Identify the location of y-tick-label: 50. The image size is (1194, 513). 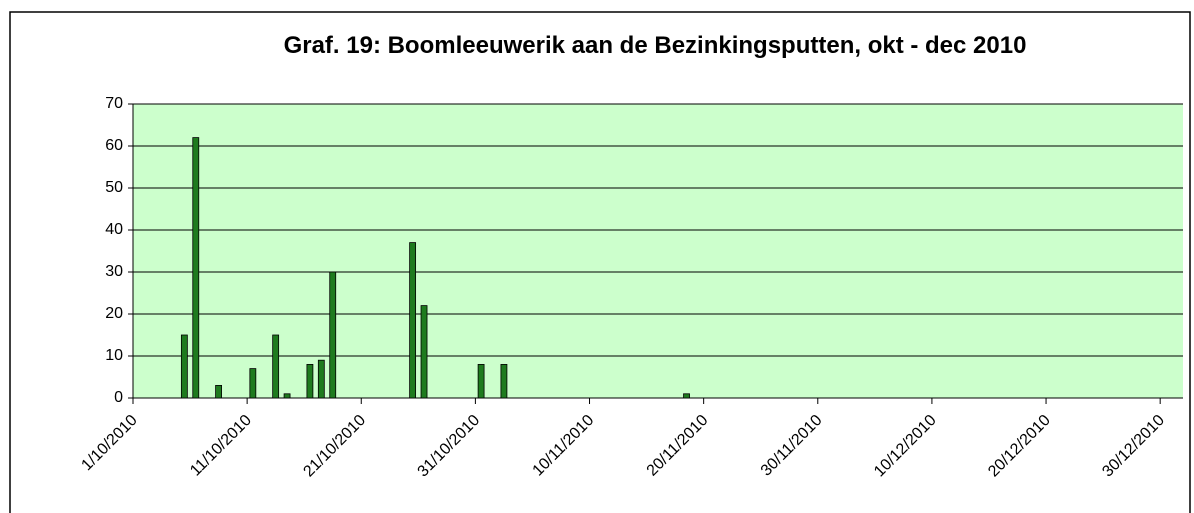
(114, 187).